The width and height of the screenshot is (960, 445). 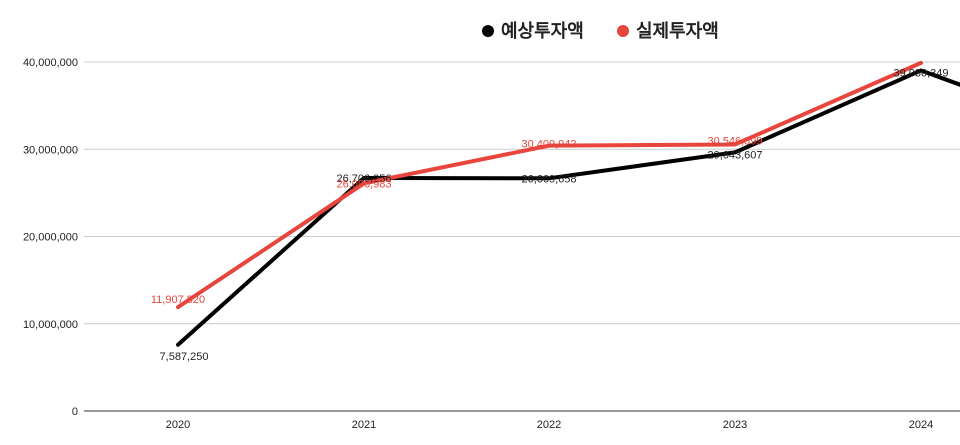 I want to click on x-axis-ticks: 2020 2021 2022 2023 2024, so click(x=549, y=425).